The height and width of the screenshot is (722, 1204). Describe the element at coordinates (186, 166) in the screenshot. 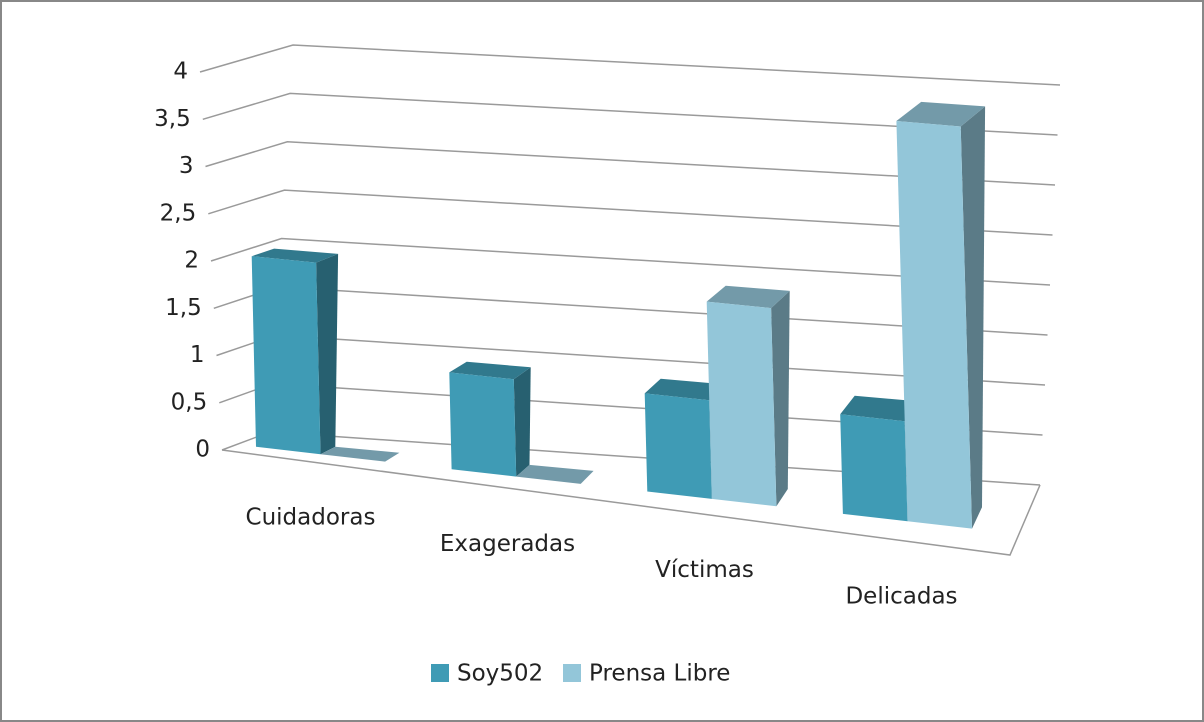

I see `y-tick-label: 3` at that location.